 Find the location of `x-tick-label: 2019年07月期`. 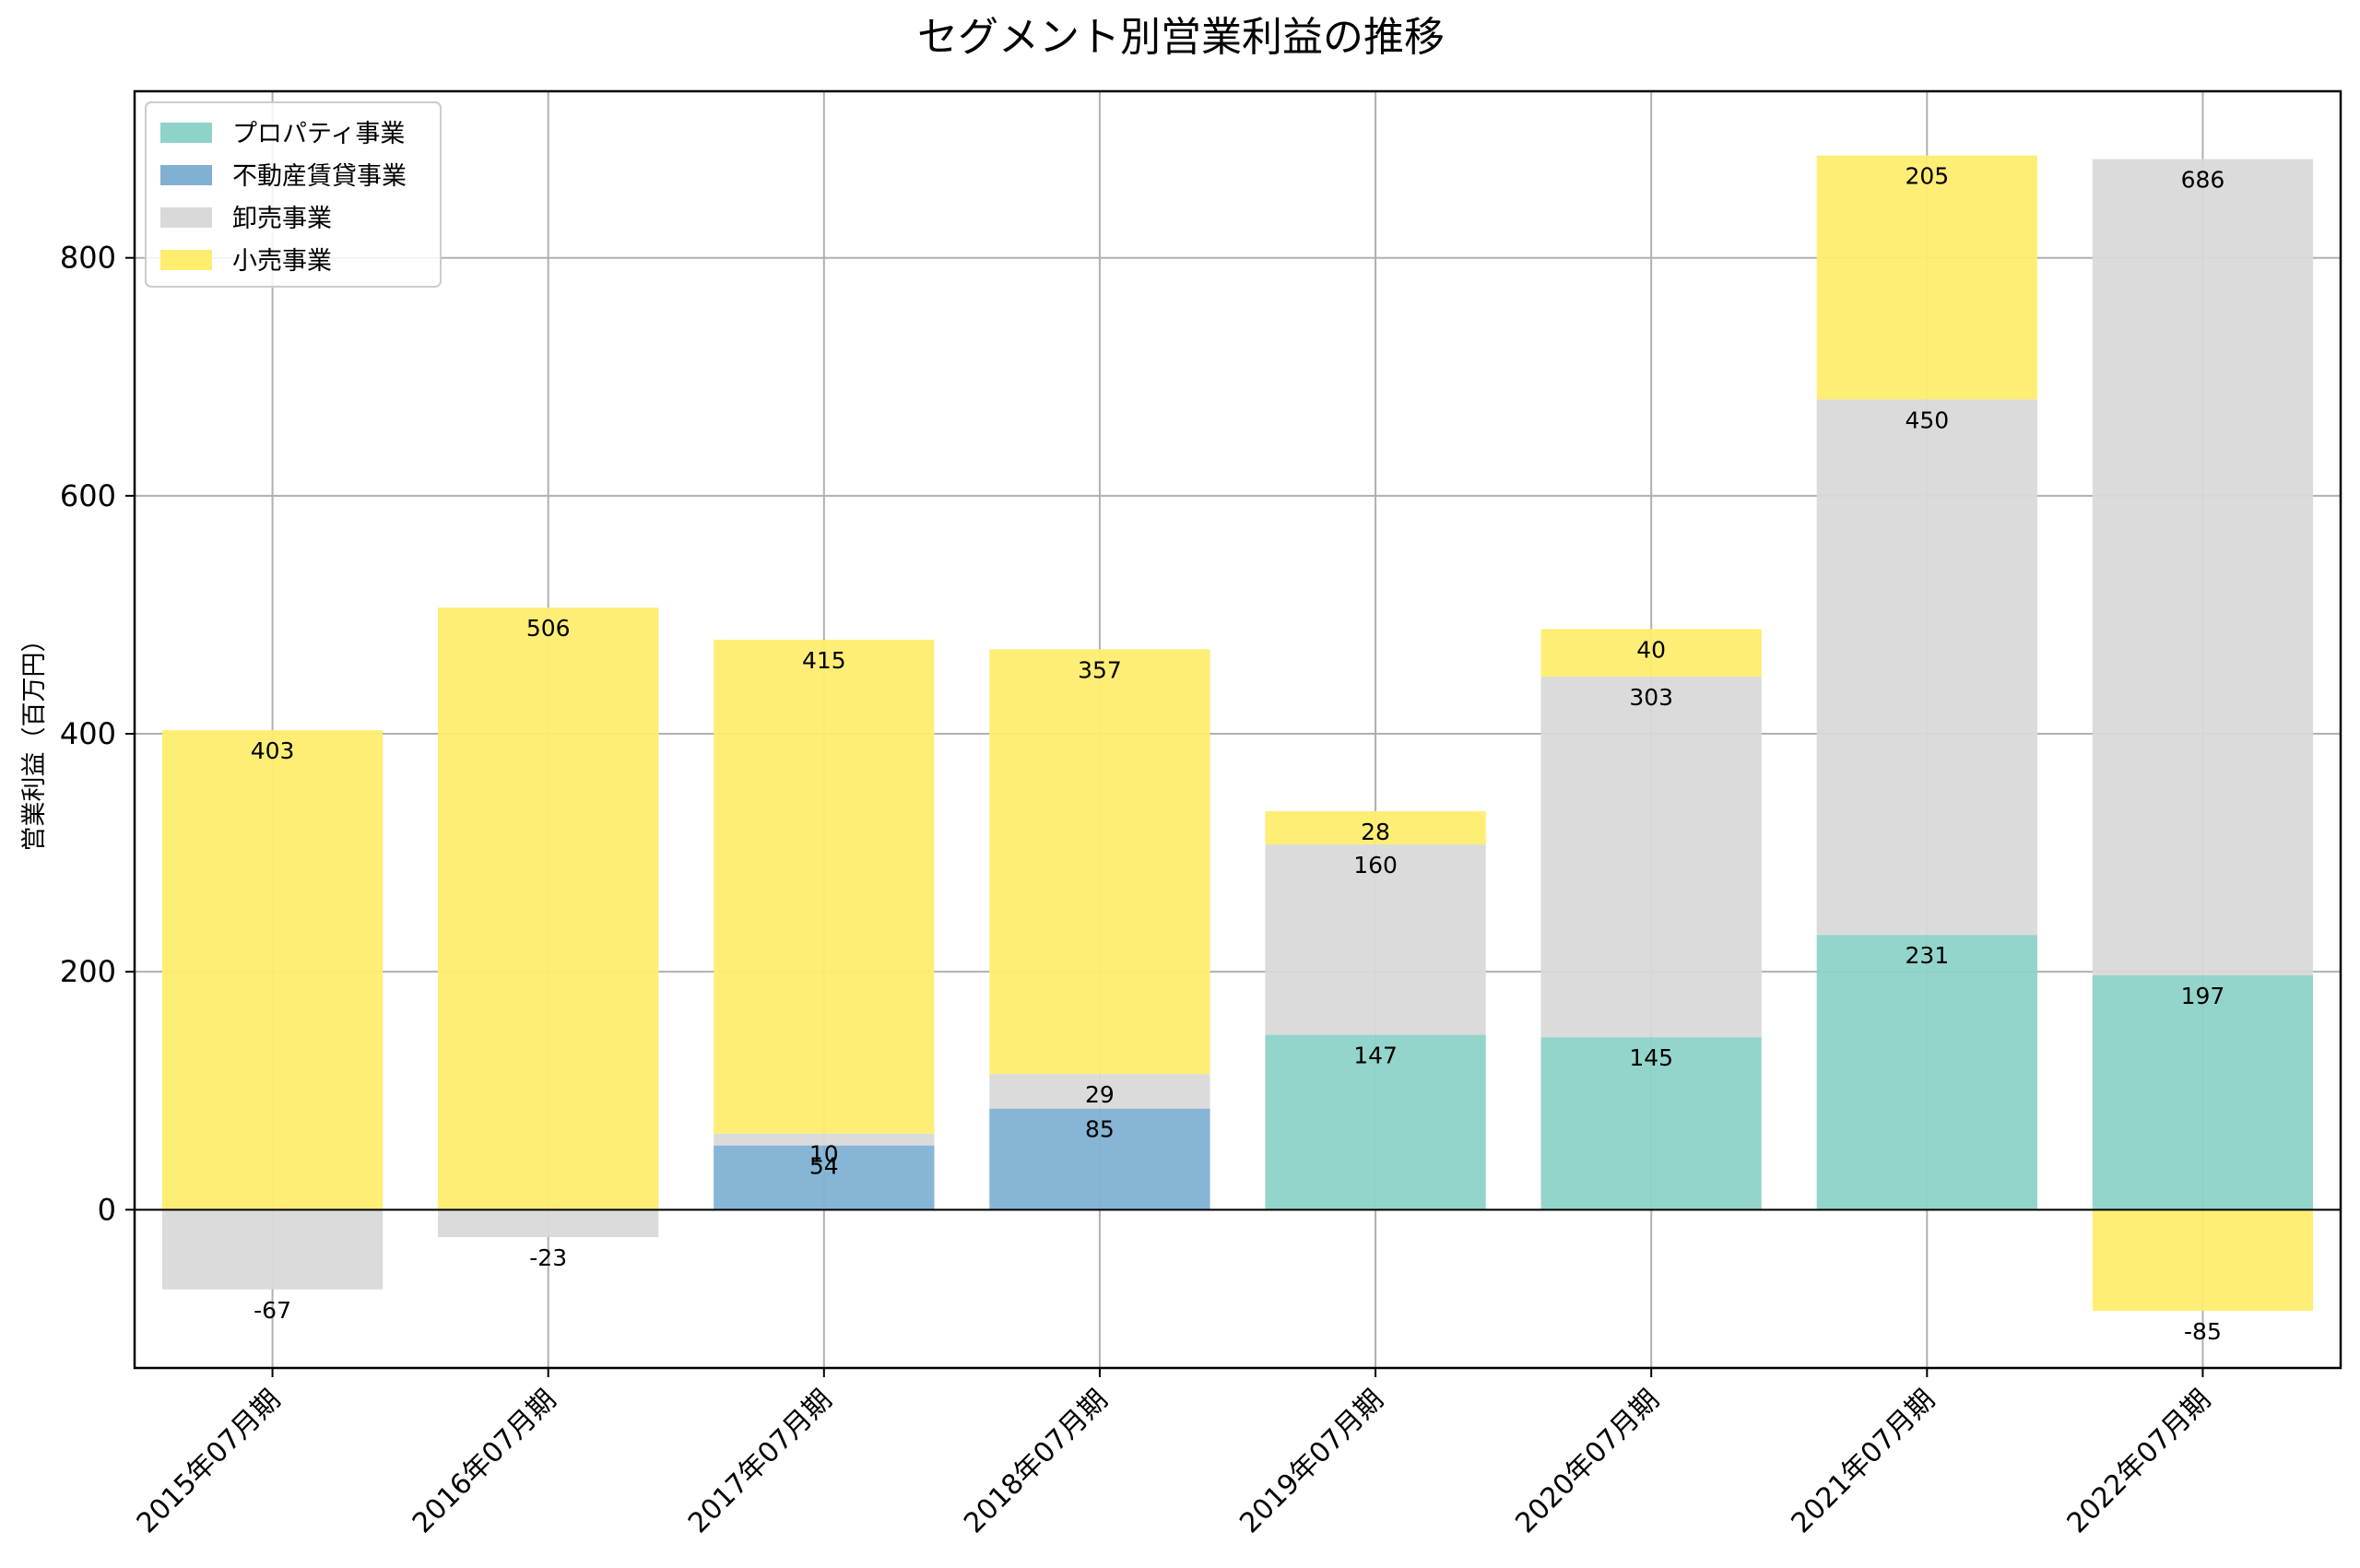

x-tick-label: 2019年07月期 is located at coordinates (1311, 1461).